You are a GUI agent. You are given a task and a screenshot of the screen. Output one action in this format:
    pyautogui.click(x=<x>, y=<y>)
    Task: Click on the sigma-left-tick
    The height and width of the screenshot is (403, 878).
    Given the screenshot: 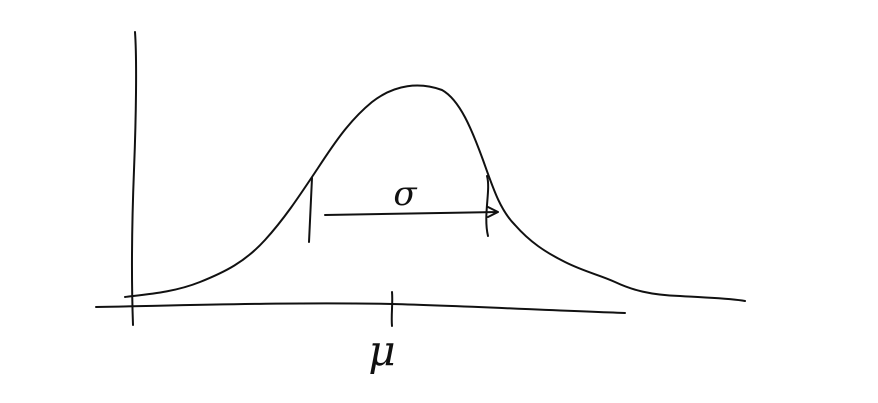 What is the action you would take?
    pyautogui.click(x=310, y=210)
    